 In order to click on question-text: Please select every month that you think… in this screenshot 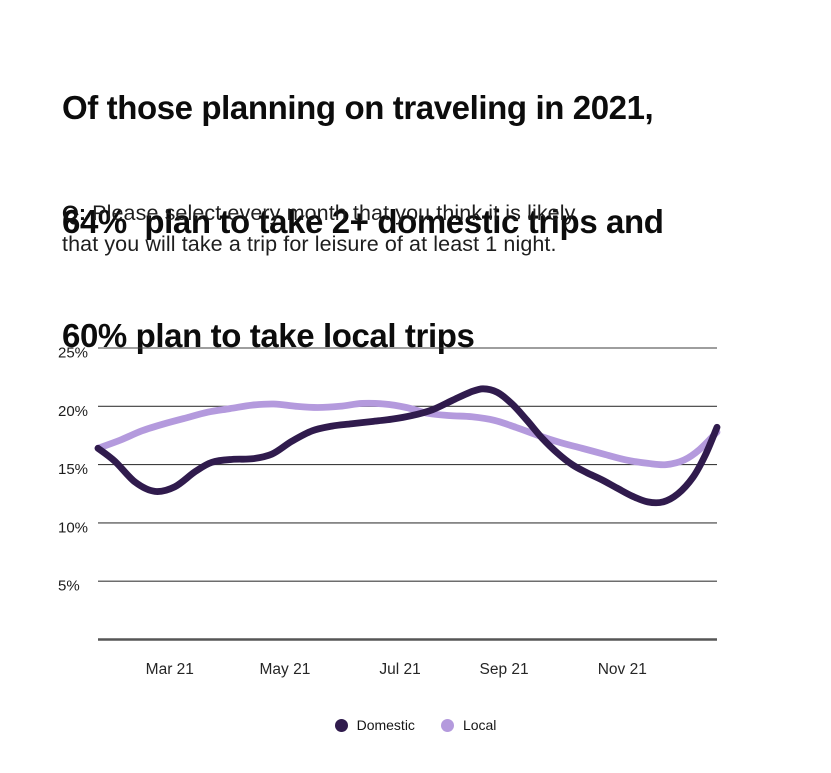, I will do `click(331, 213)`.